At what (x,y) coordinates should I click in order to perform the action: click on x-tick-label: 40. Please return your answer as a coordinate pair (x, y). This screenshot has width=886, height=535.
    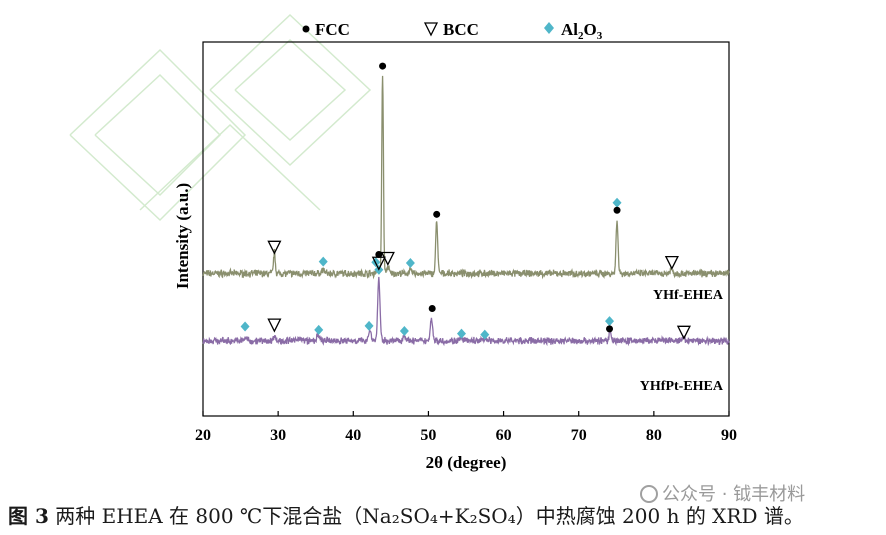
    Looking at the image, I should click on (353, 435).